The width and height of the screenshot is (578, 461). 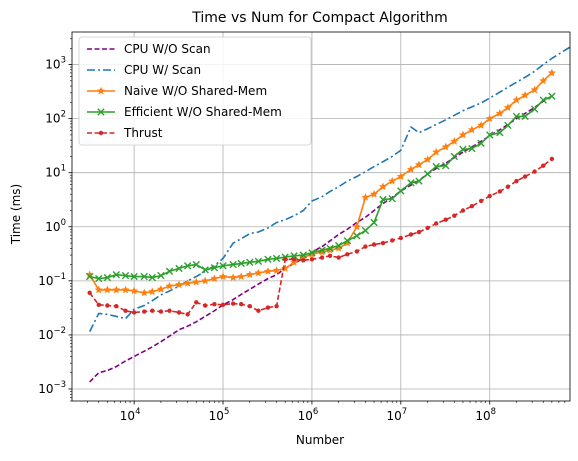 What do you see at coordinates (308, 415) in the screenshot?
I see `x-tick-label: 10⁶` at bounding box center [308, 415].